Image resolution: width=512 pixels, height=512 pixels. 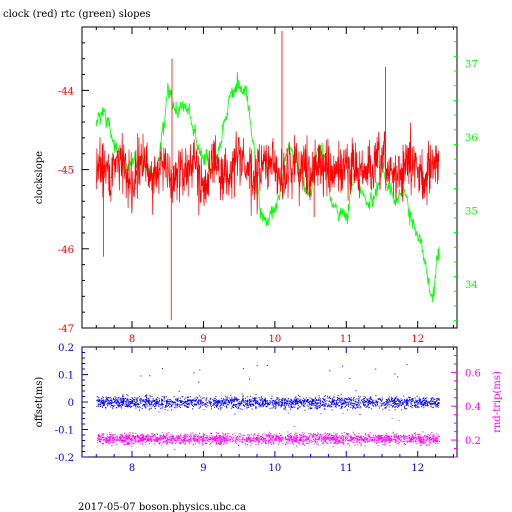 I want to click on bx-tick-label: 10, so click(x=274, y=468).